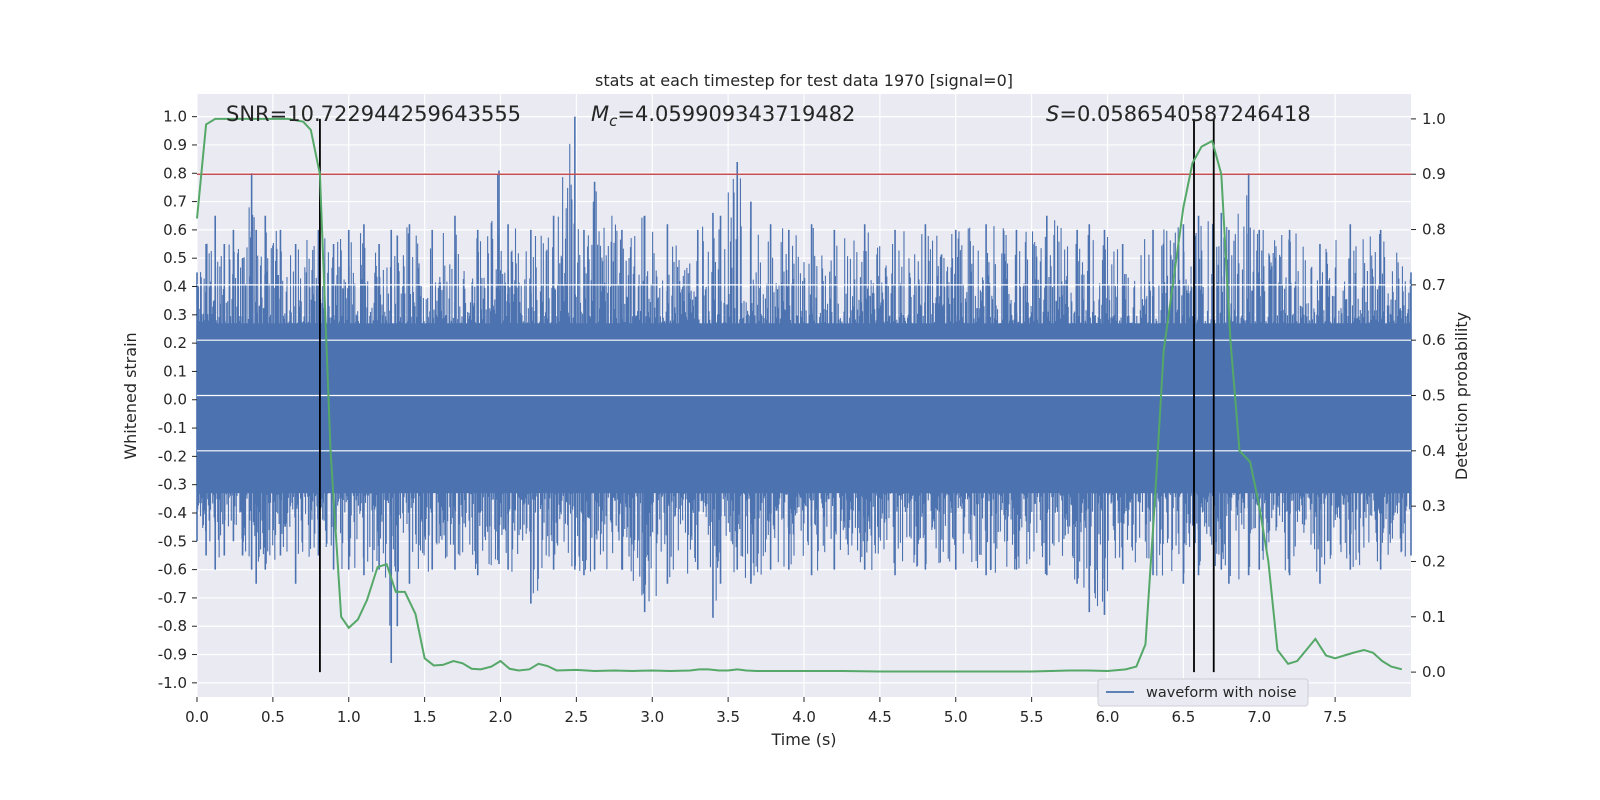  Describe the element at coordinates (1184, 114) in the screenshot. I see `s-value: =0.0586540587246418` at that location.